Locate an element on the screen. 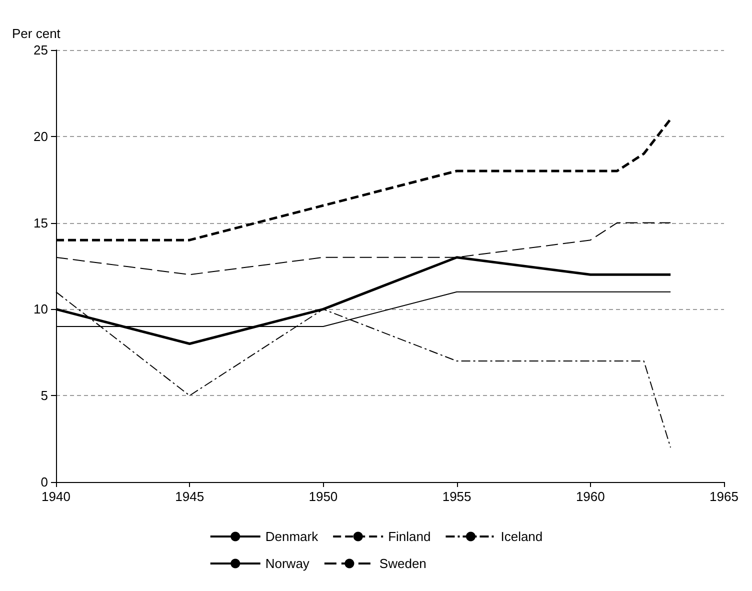 The height and width of the screenshot is (591, 752). y-tick-label: 10 is located at coordinates (41, 309).